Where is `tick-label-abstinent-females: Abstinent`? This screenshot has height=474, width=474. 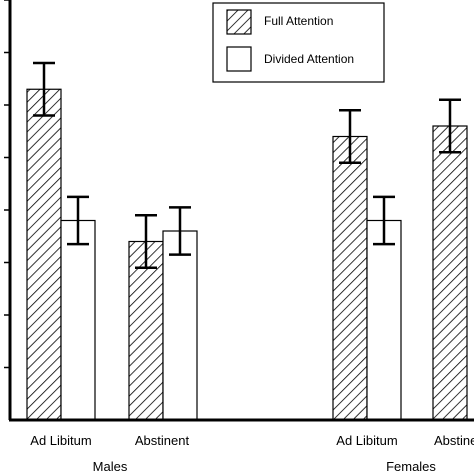 tick-label-abstinent-females: Abstinent is located at coordinates (454, 440).